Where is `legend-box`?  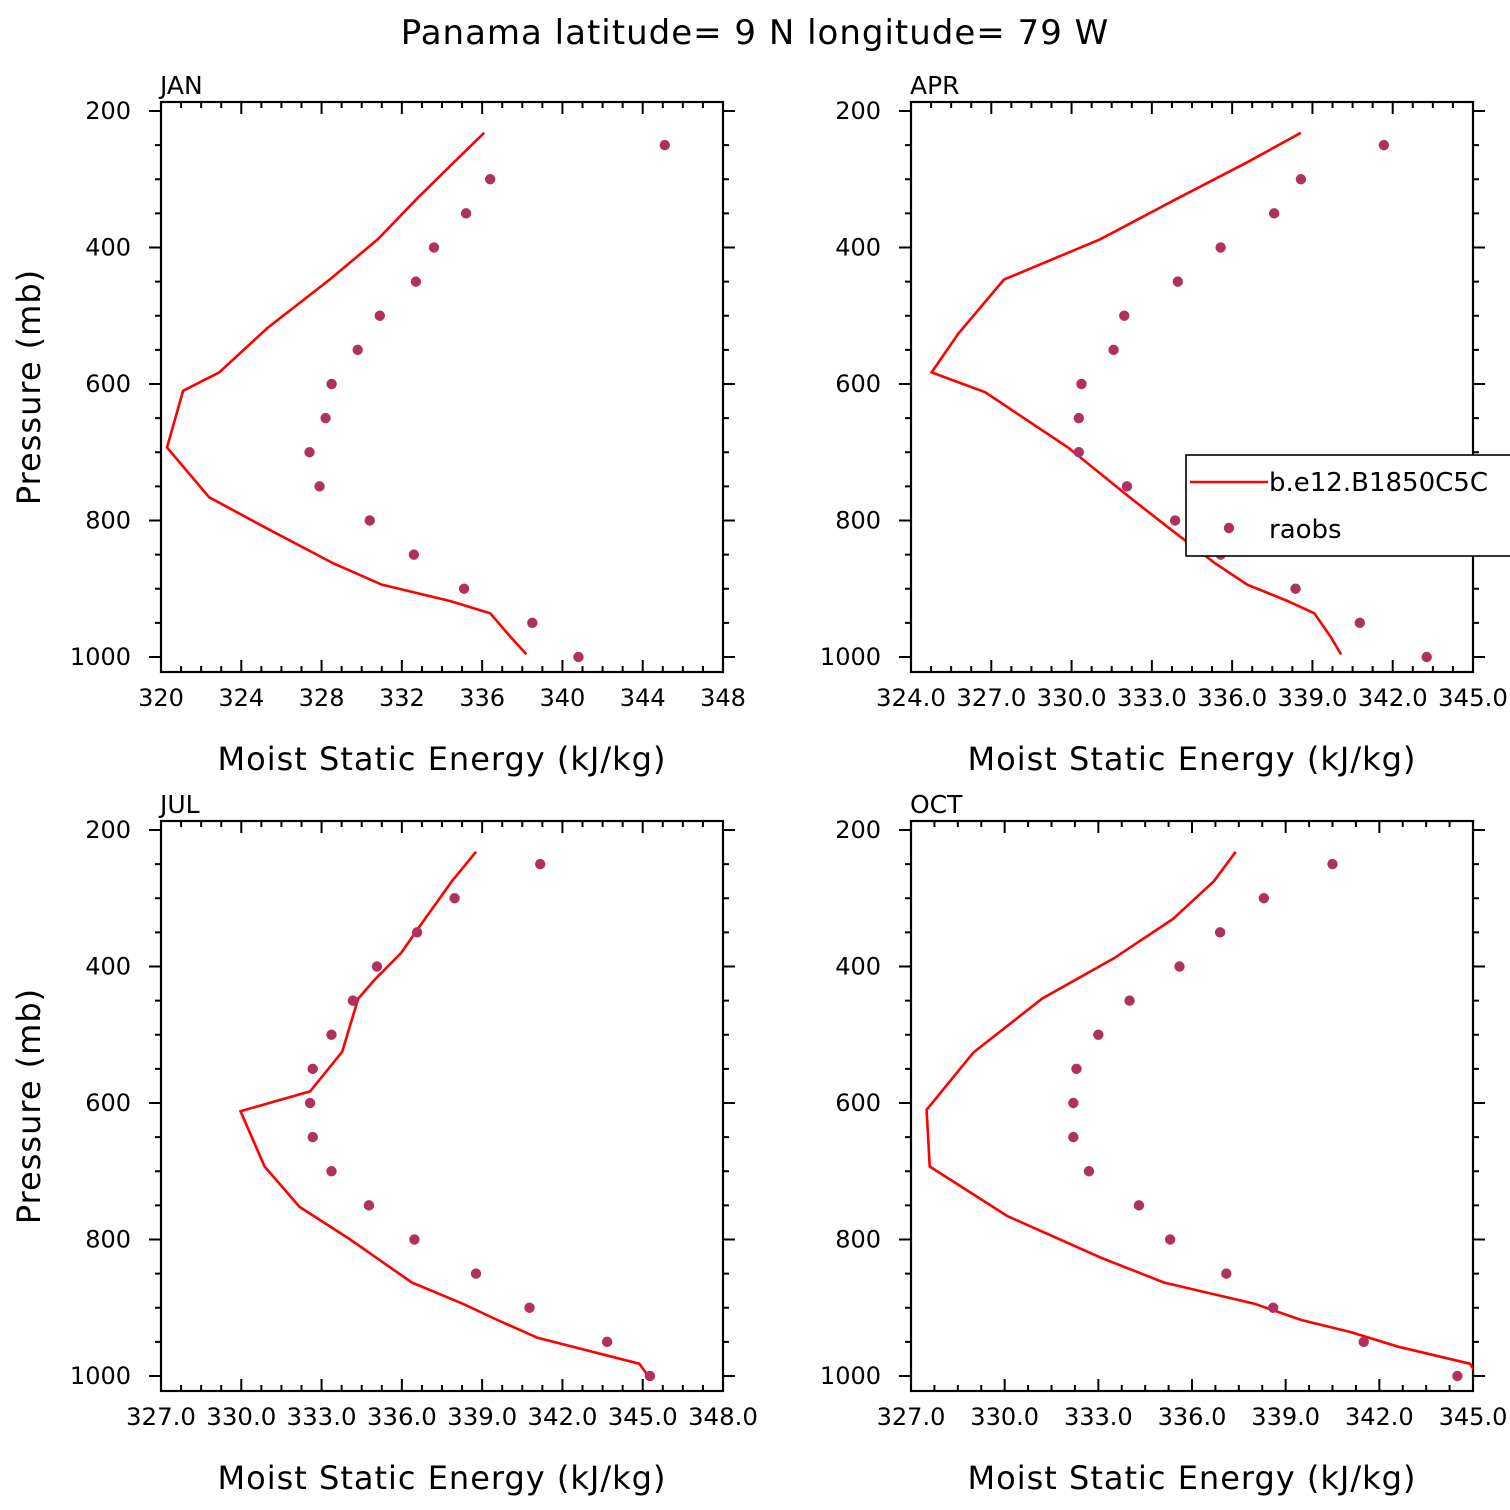
legend-box is located at coordinates (1347, 505).